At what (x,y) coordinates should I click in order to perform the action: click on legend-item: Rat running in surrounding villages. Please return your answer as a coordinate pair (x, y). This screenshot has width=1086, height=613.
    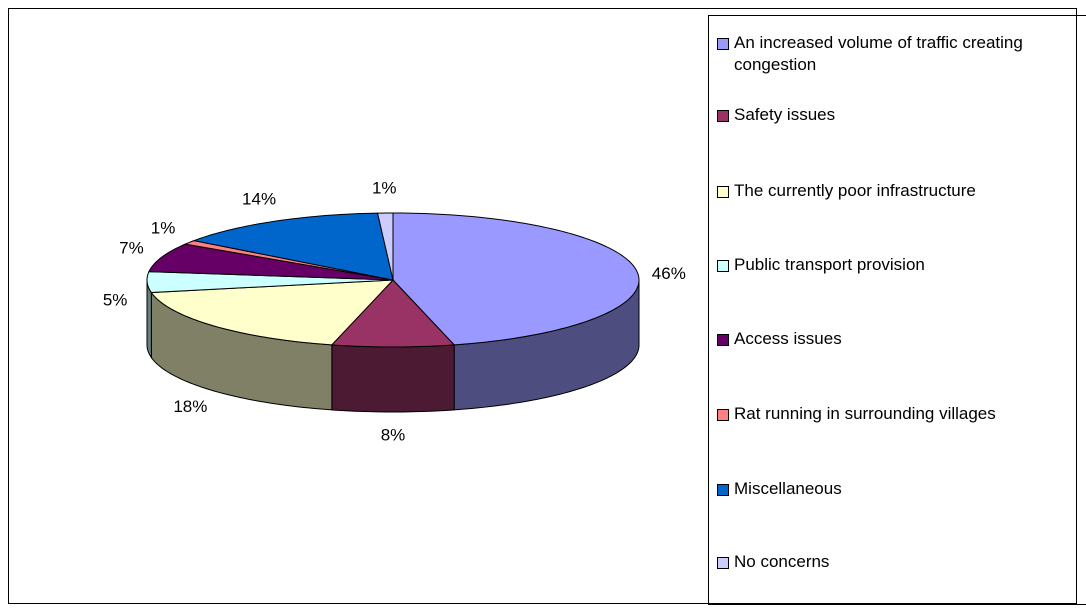
    Looking at the image, I should click on (856, 414).